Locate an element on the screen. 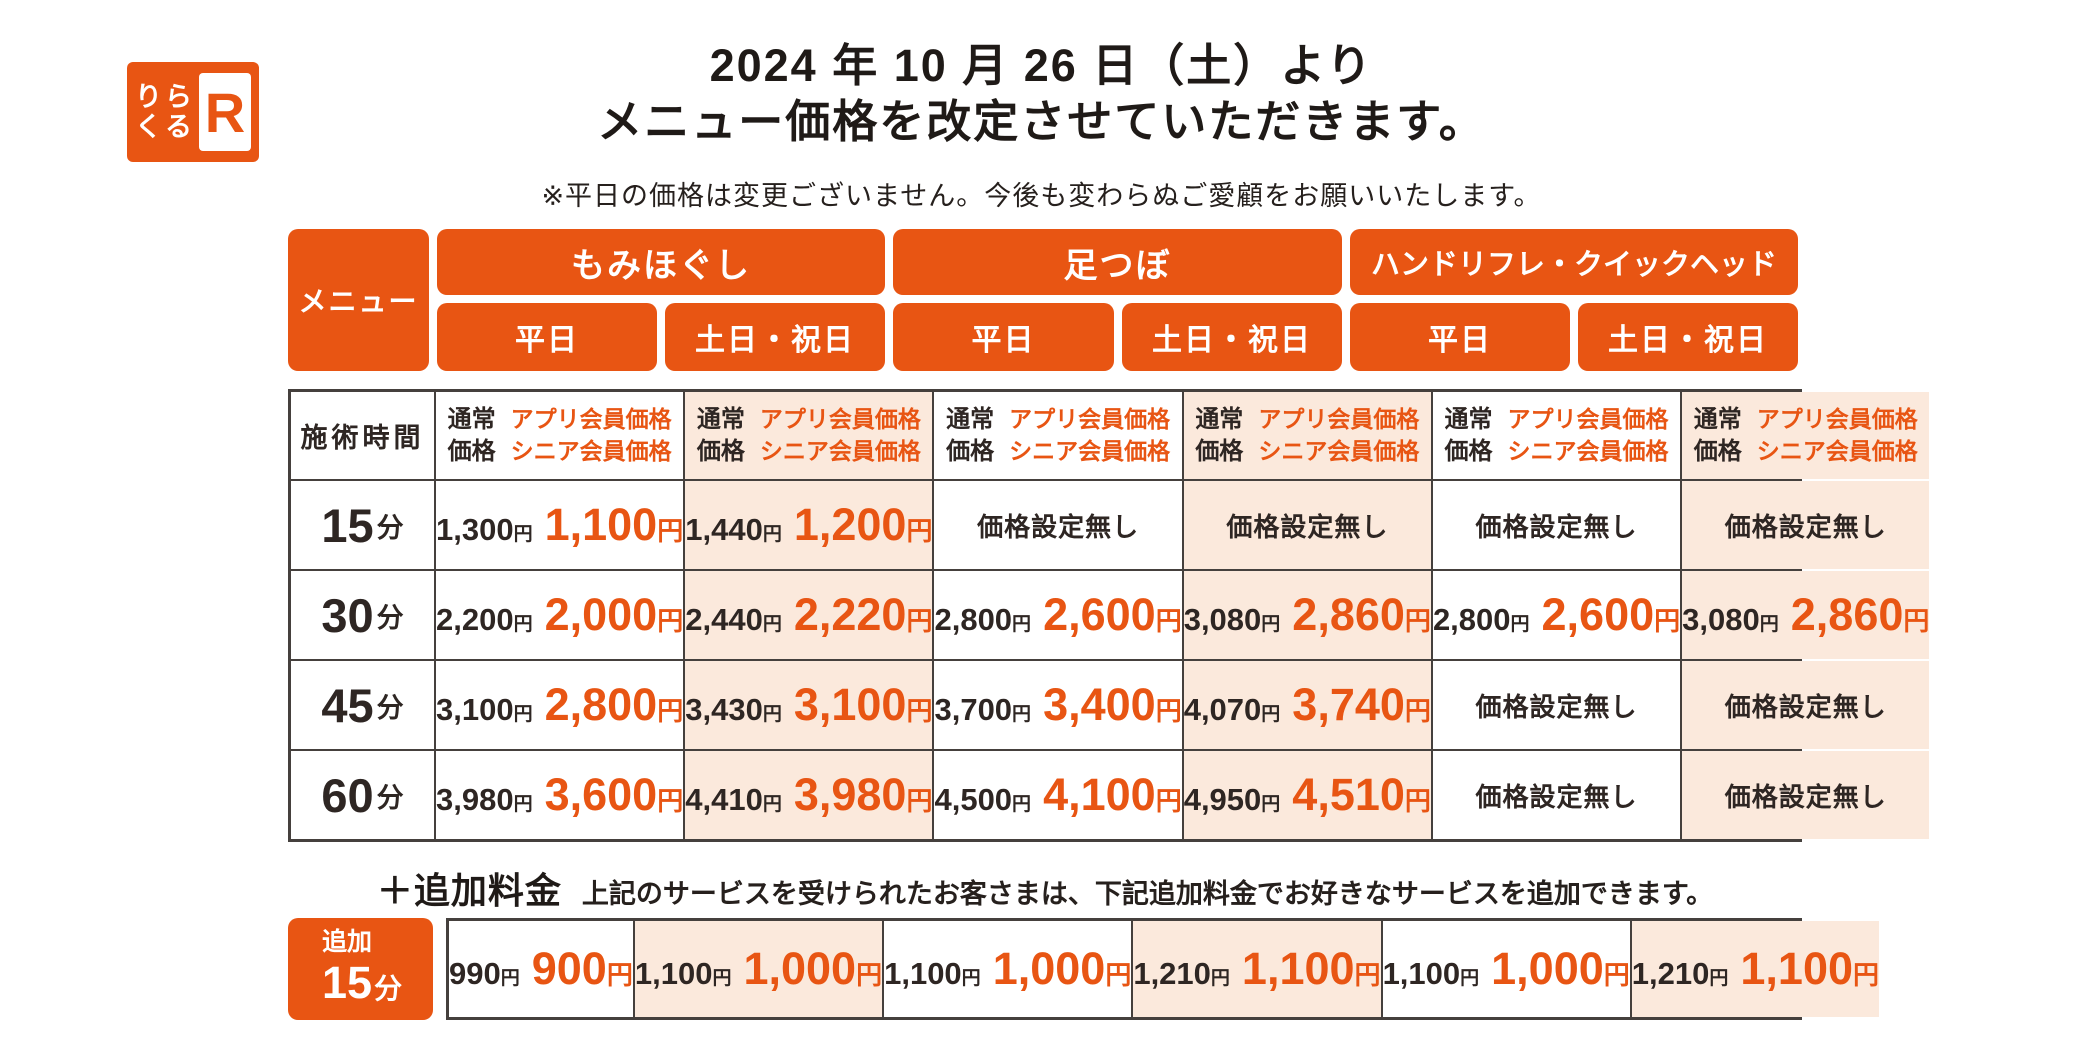  time-cell-15: 15 分 is located at coordinates (362, 525).